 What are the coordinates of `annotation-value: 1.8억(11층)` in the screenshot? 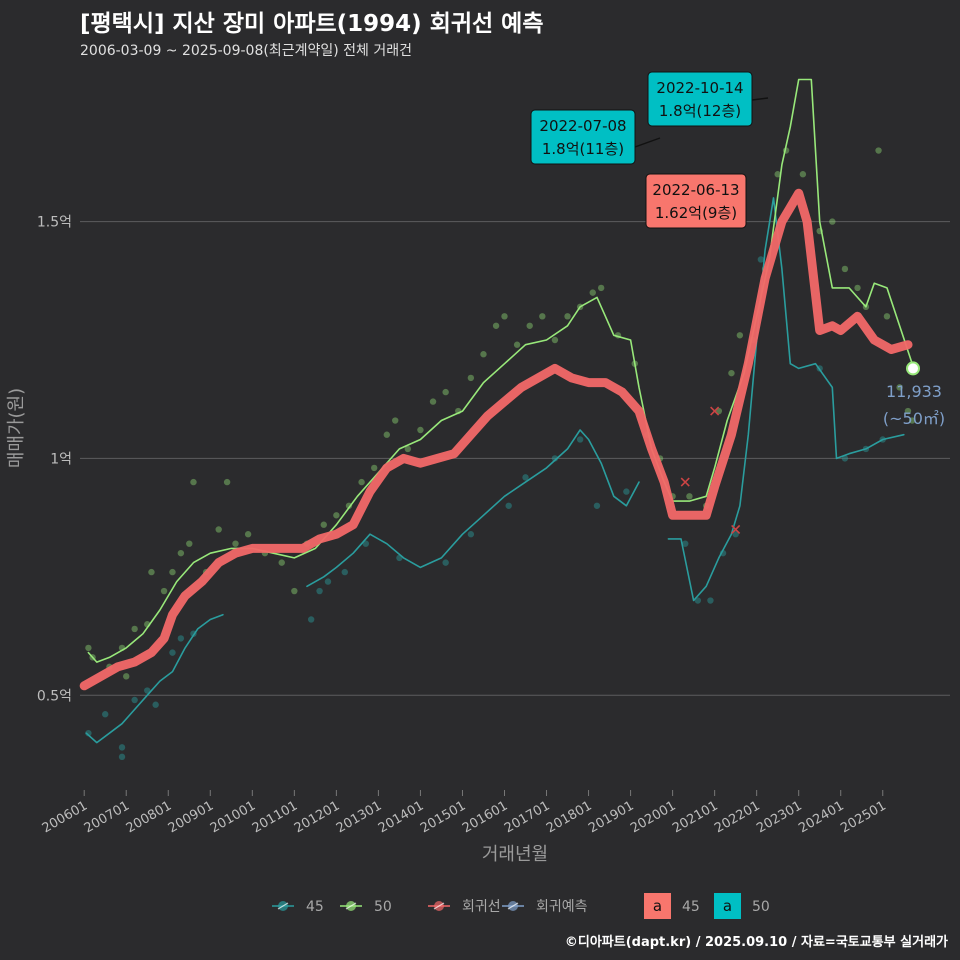 It's located at (583, 149).